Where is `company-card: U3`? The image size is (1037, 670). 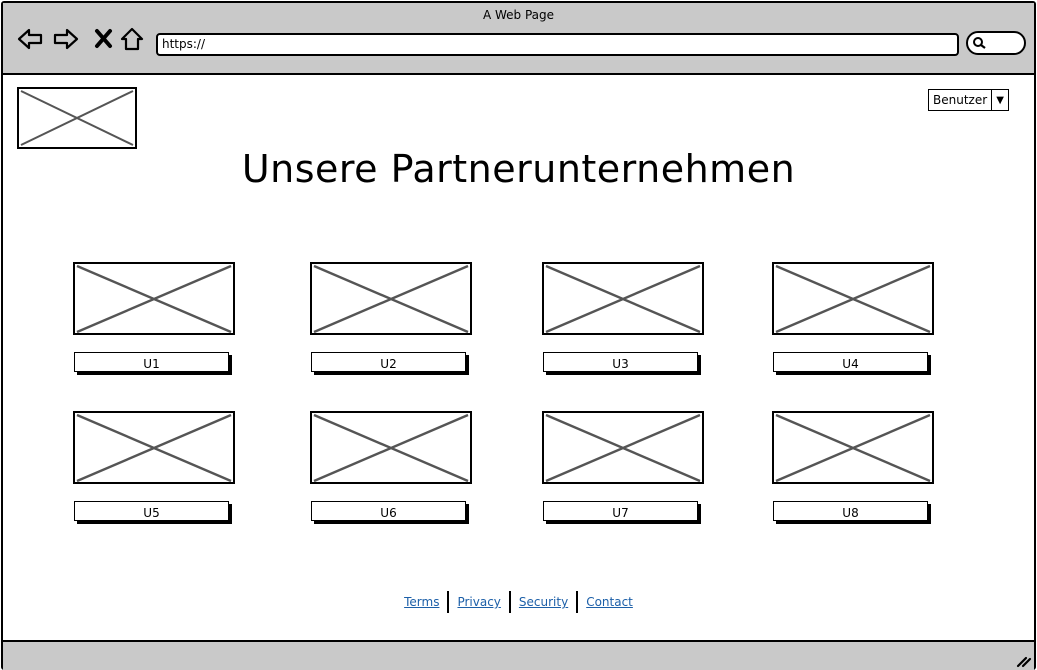
company-card: U3 is located at coordinates (624, 317).